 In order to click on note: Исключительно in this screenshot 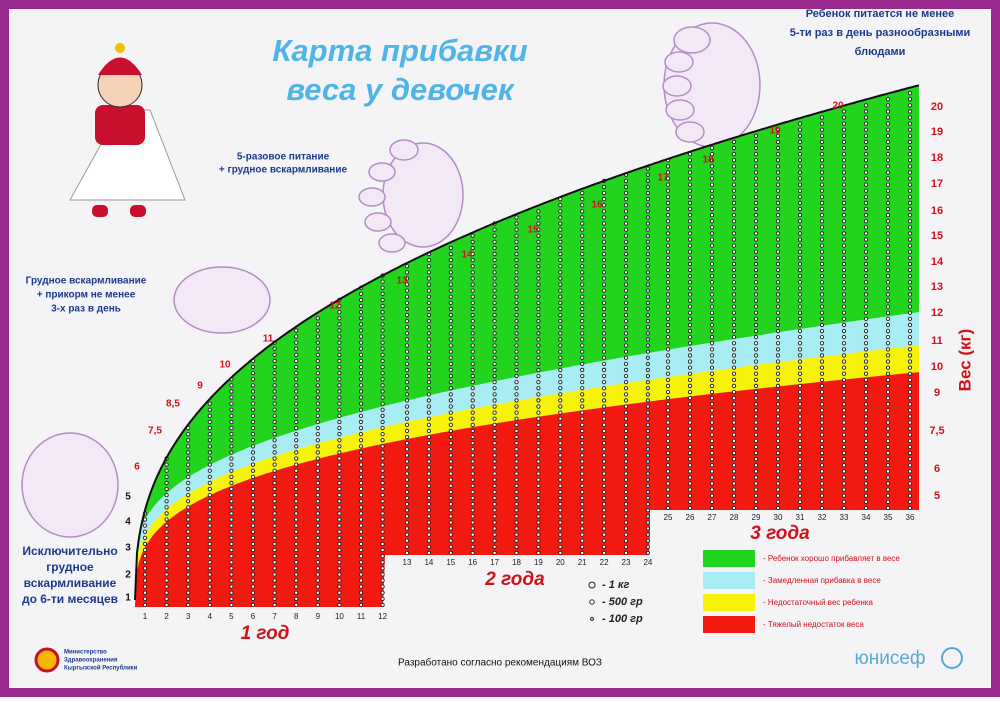, I will do `click(69, 551)`.